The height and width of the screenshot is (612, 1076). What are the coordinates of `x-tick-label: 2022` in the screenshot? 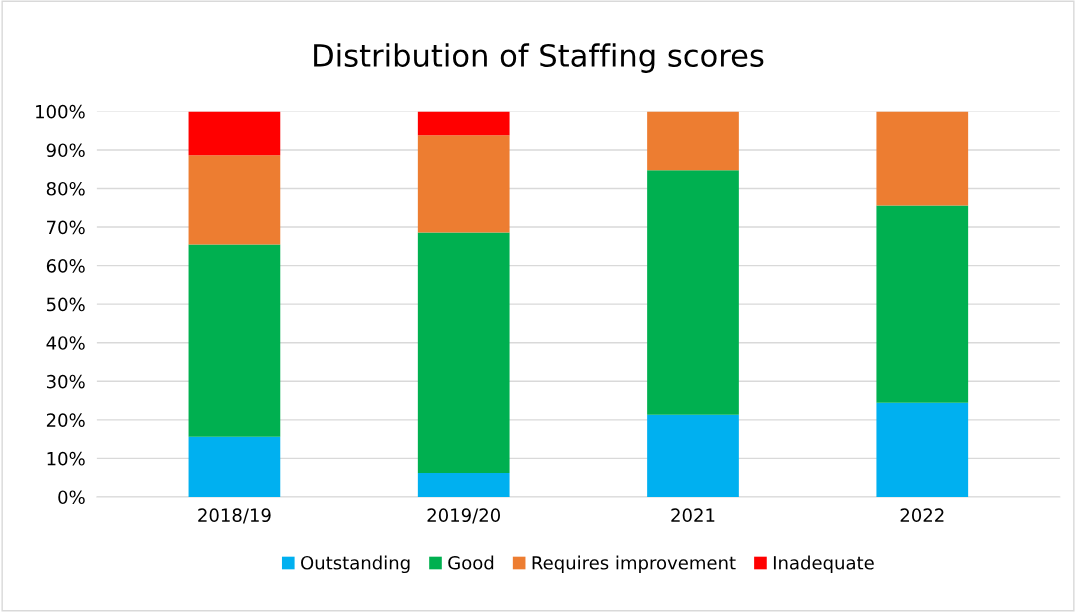 It's located at (922, 515).